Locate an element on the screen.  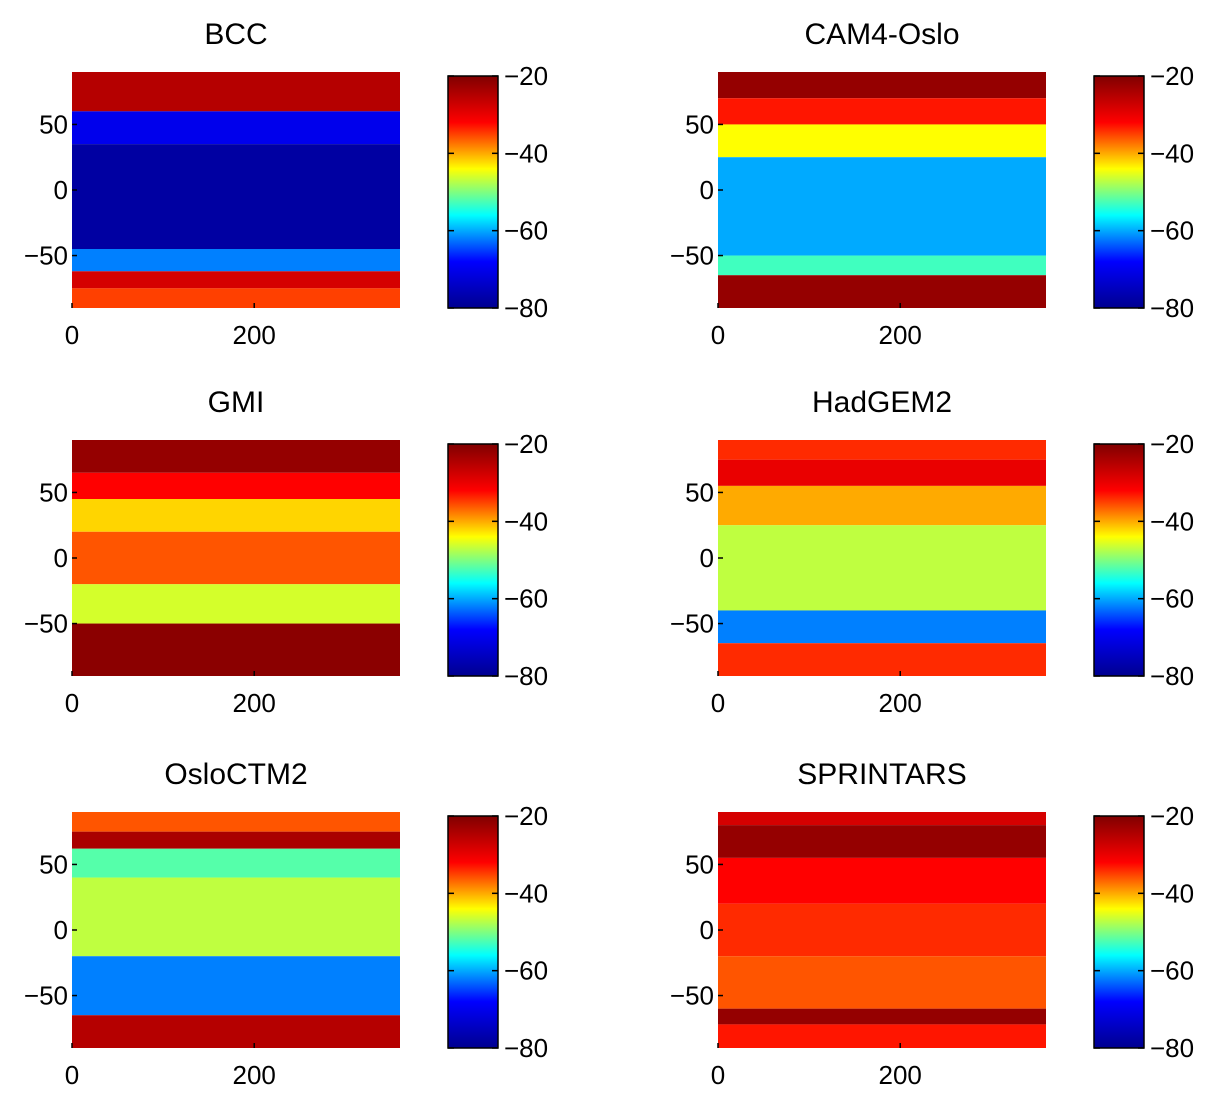
panel-sprintars: SPRINTARS 0 200 50 0 −50 −20 −40 −60 −80 is located at coordinates (932, 924).